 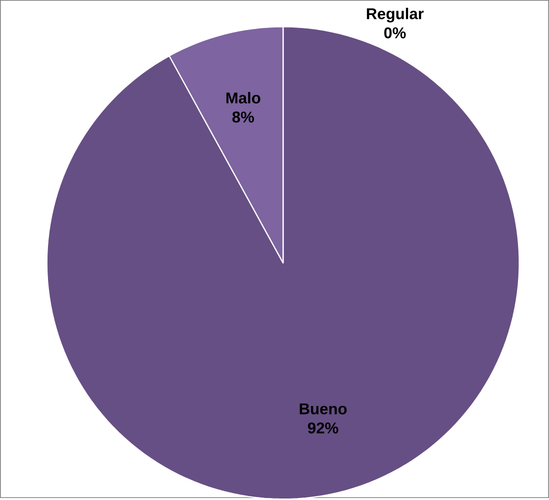 What do you see at coordinates (323, 428) in the screenshot?
I see `data-label: 92%` at bounding box center [323, 428].